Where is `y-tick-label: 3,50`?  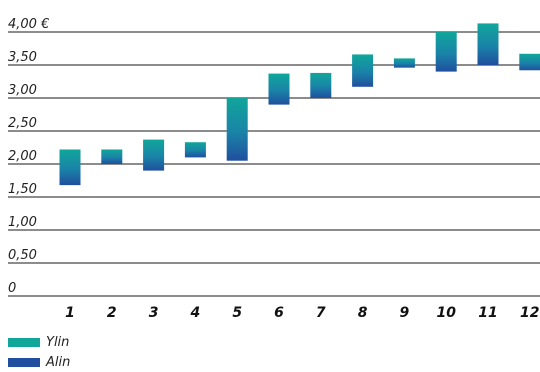
y-tick-label: 3,50 is located at coordinates (22, 57).